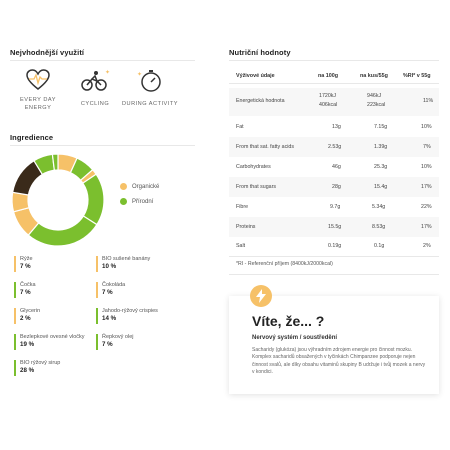 Image resolution: width=450 pixels, height=450 pixels. What do you see at coordinates (135, 342) in the screenshot?
I see `ingredient-item: Řepkový olej 7 %` at bounding box center [135, 342].